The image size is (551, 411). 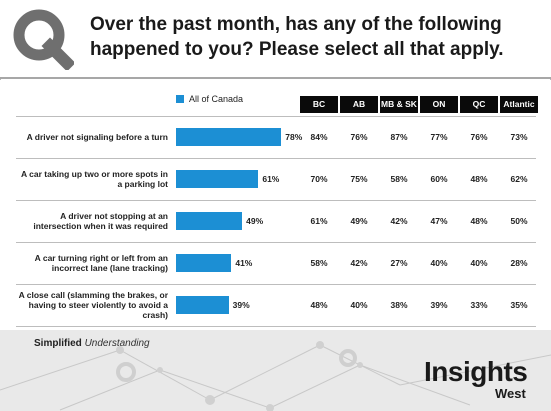 What do you see at coordinates (479, 179) in the screenshot?
I see `table-cell-1-4: 48%` at bounding box center [479, 179].